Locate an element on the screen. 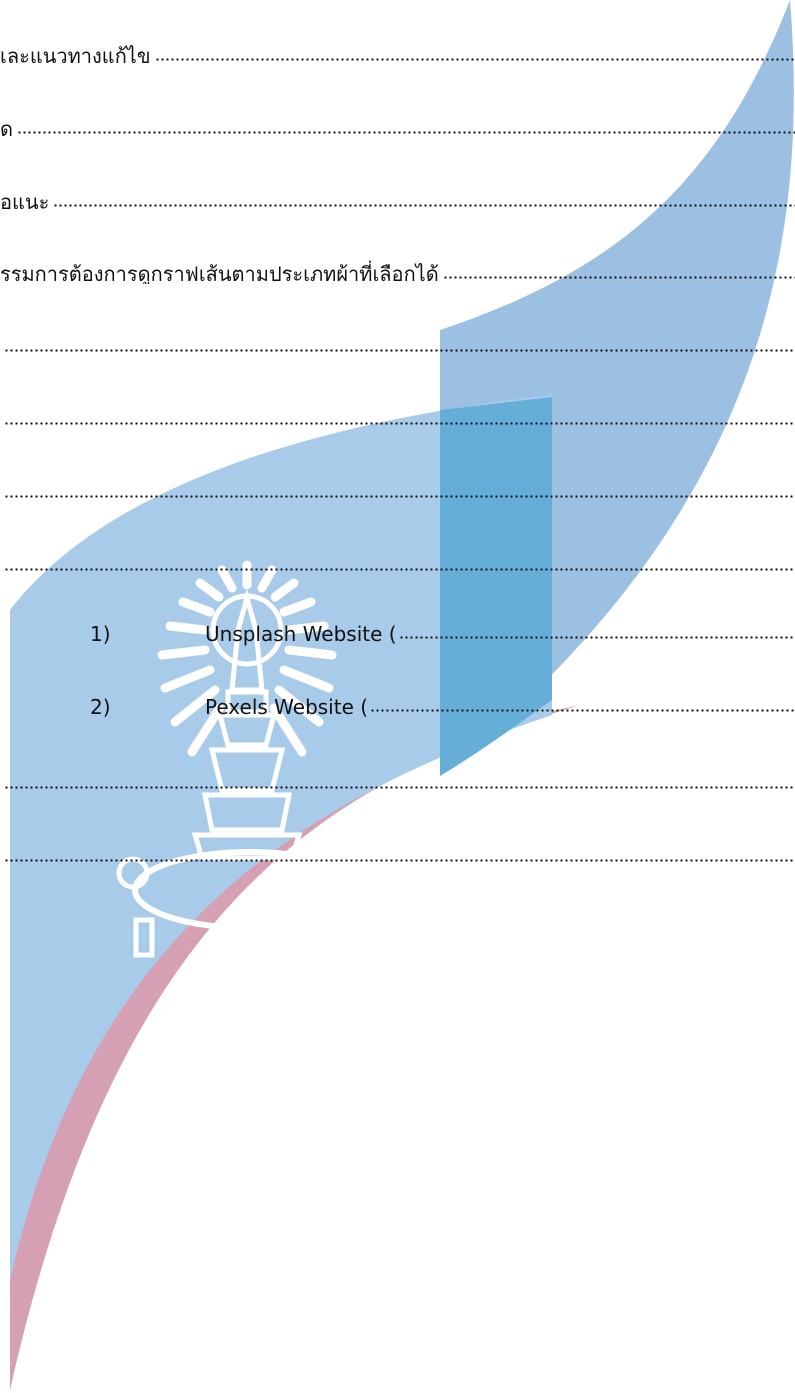 The width and height of the screenshot is (795, 1393). reference-item: 2) Pexels Website ( is located at coordinates (397, 704).